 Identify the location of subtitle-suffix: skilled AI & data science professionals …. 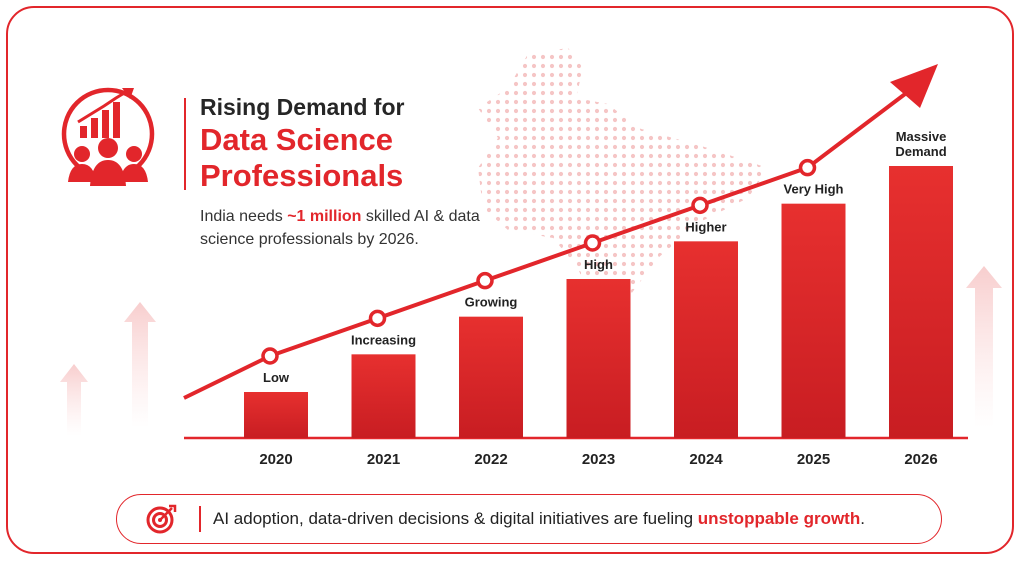
(340, 228).